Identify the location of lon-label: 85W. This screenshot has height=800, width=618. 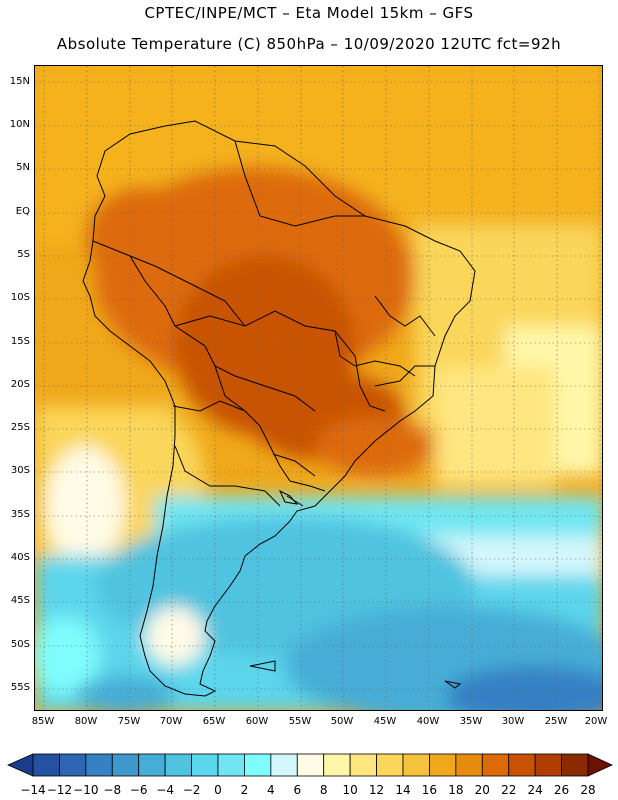
(43, 721).